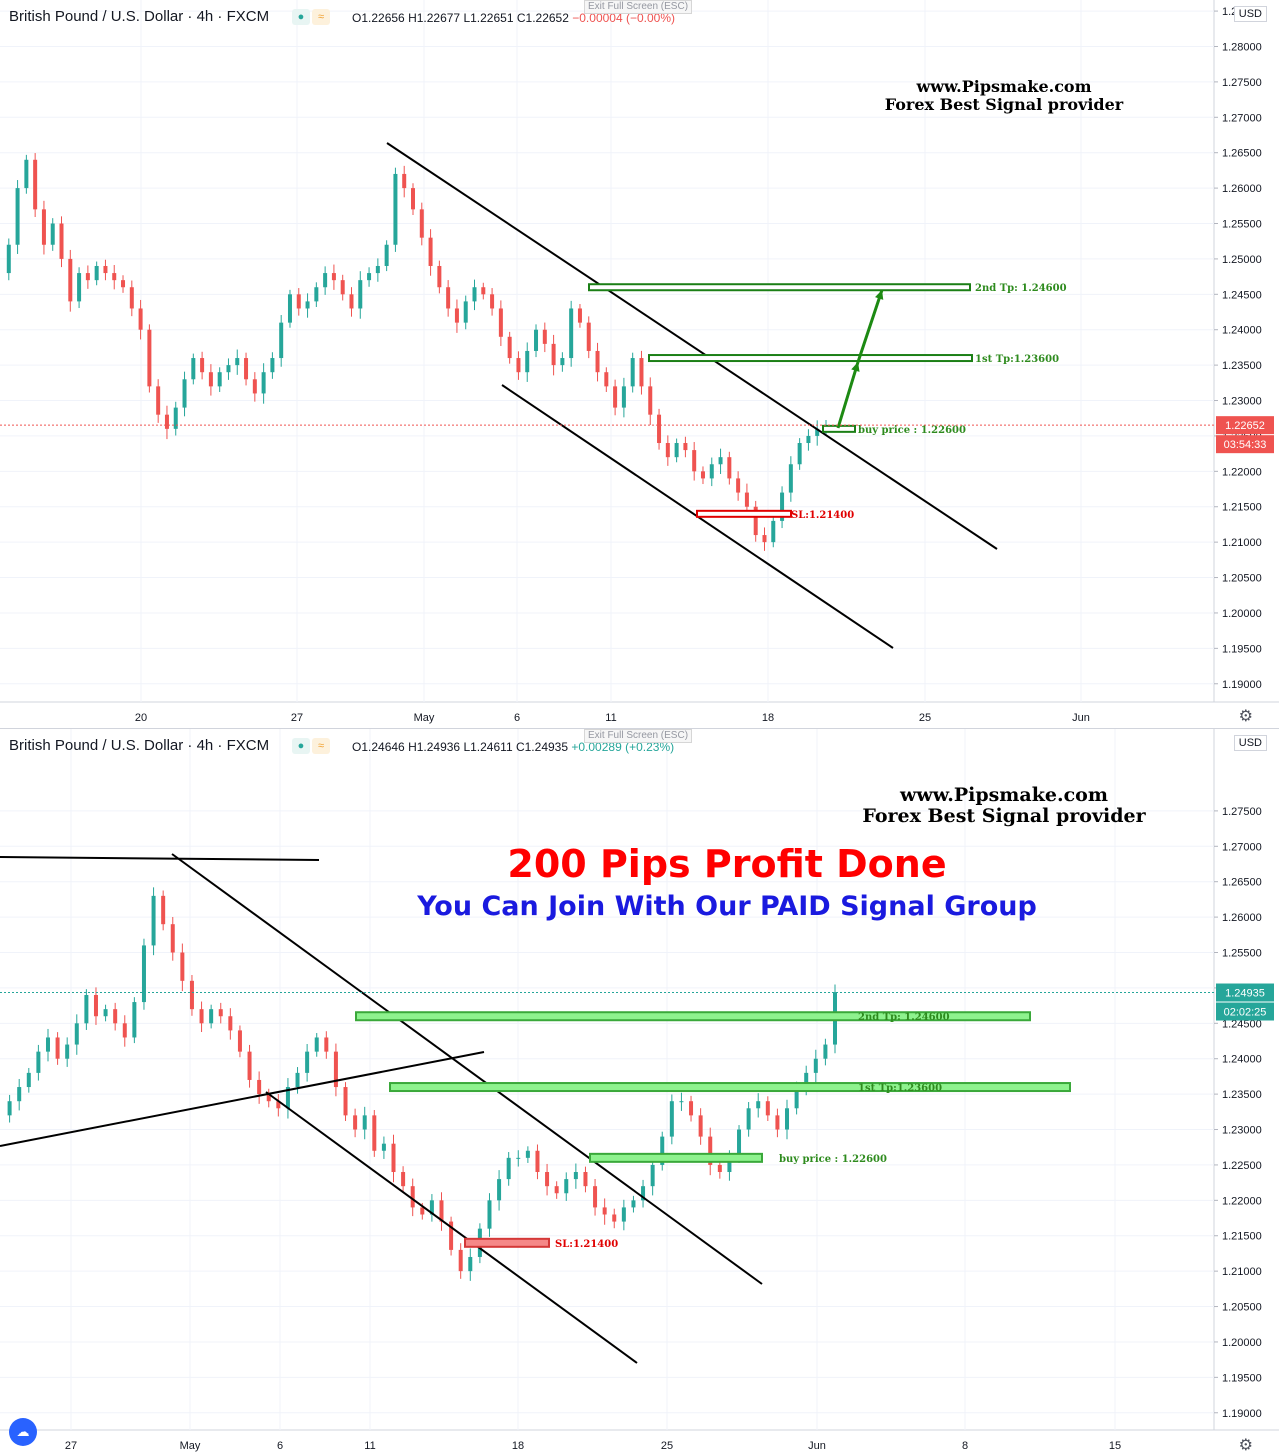  Describe the element at coordinates (518, 1446) in the screenshot. I see `time-tick-label: 18` at that location.